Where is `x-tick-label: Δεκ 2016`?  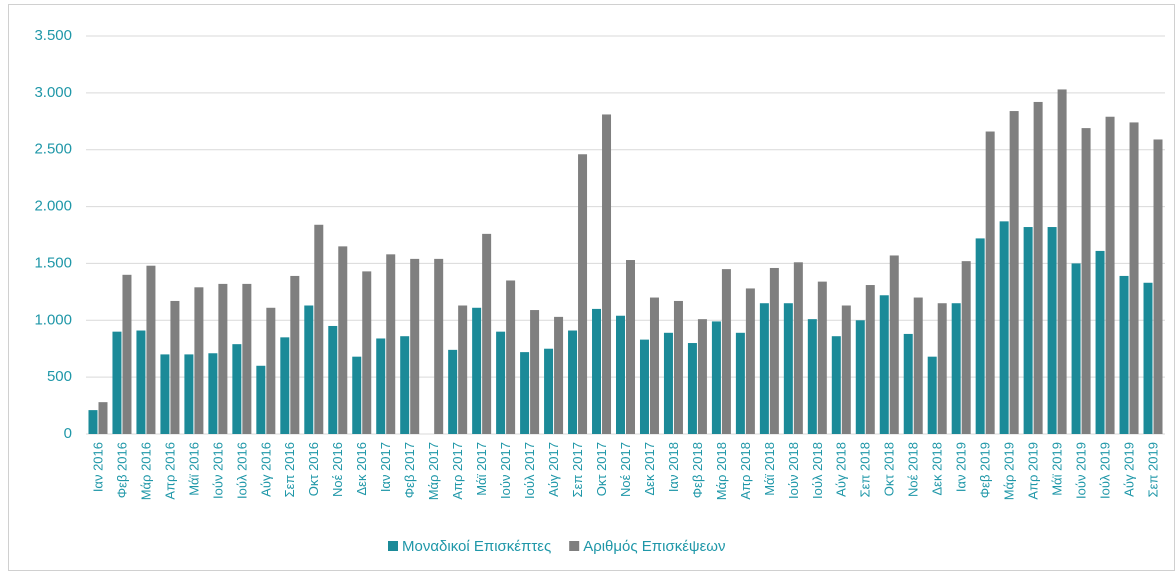
x-tick-label: Δεκ 2016 is located at coordinates (361, 469).